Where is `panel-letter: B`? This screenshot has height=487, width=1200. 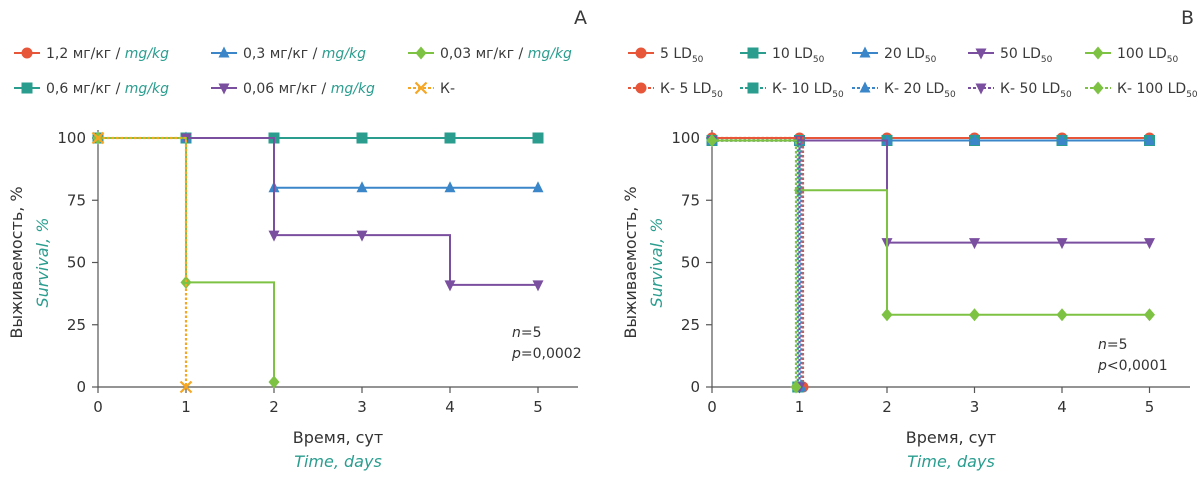 panel-letter: B is located at coordinates (1187, 18).